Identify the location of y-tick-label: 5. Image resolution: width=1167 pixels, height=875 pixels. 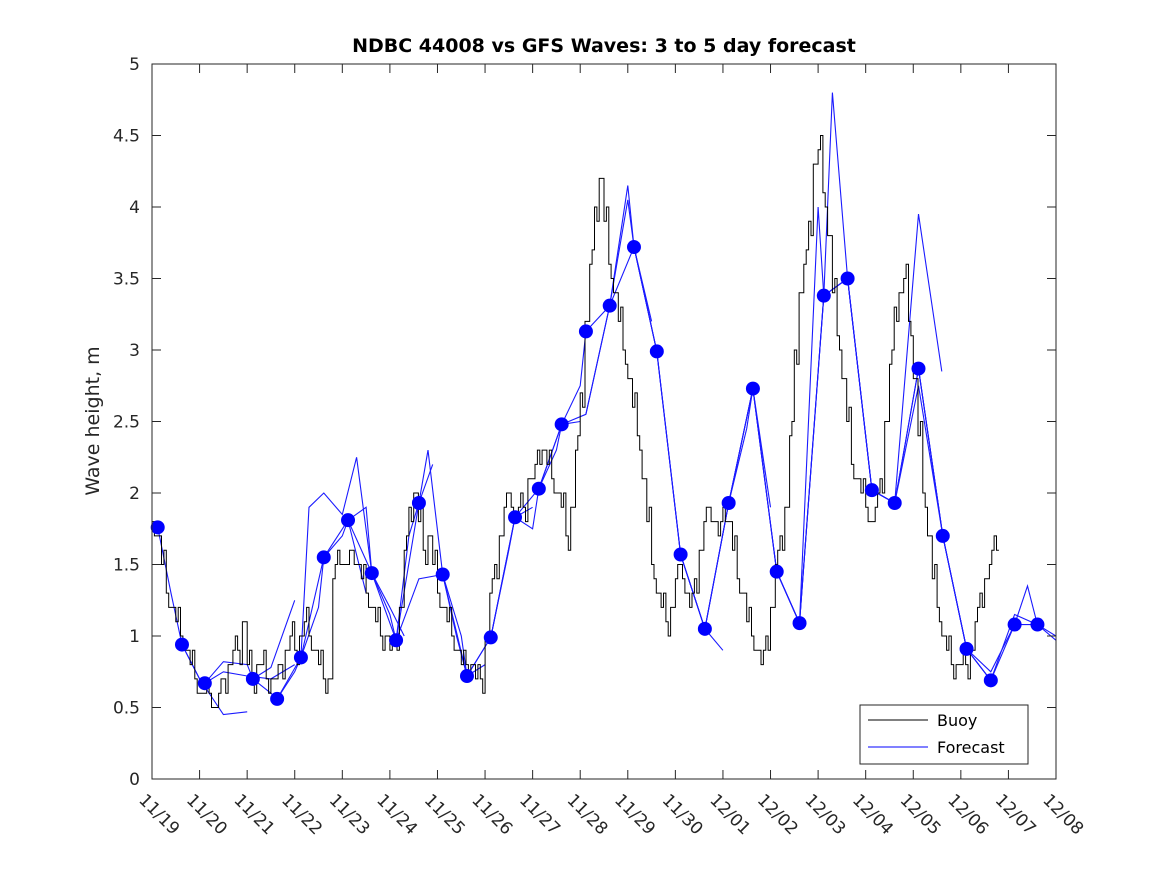
(134, 65).